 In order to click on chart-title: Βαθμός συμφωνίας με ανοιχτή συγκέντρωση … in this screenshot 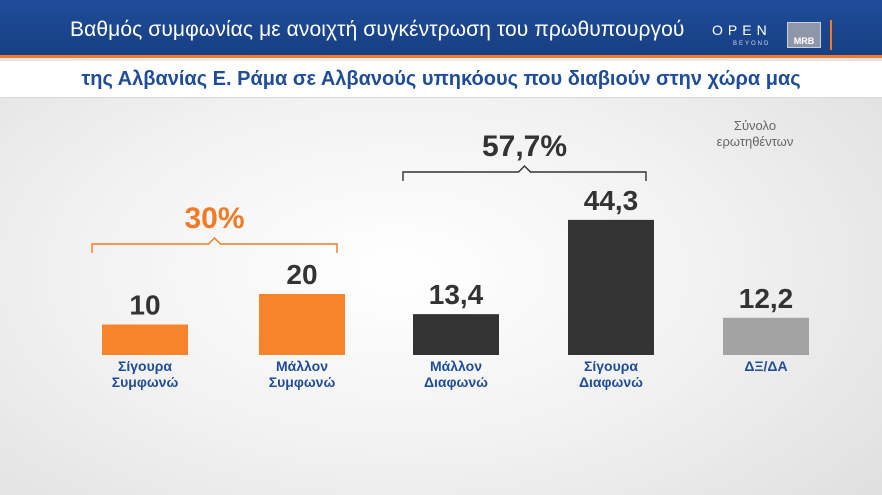, I will do `click(377, 29)`.